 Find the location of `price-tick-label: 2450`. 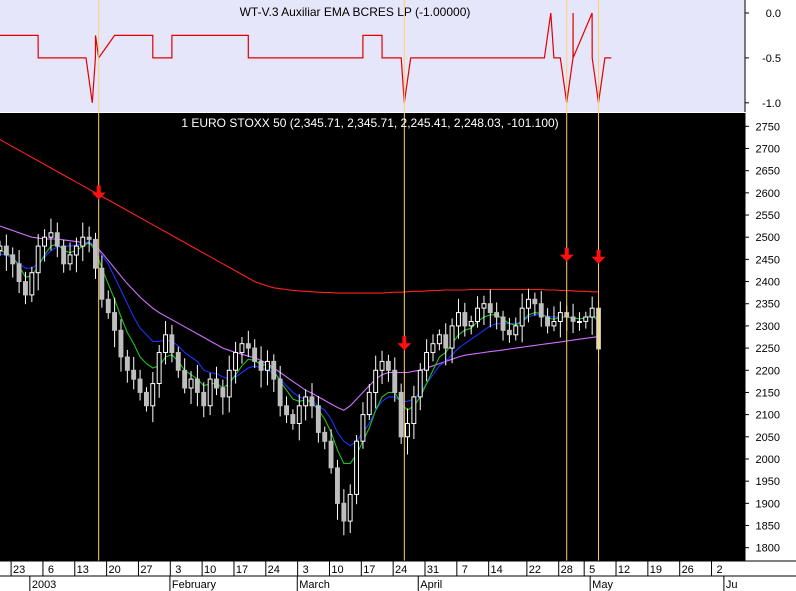

price-tick-label: 2450 is located at coordinates (768, 260).